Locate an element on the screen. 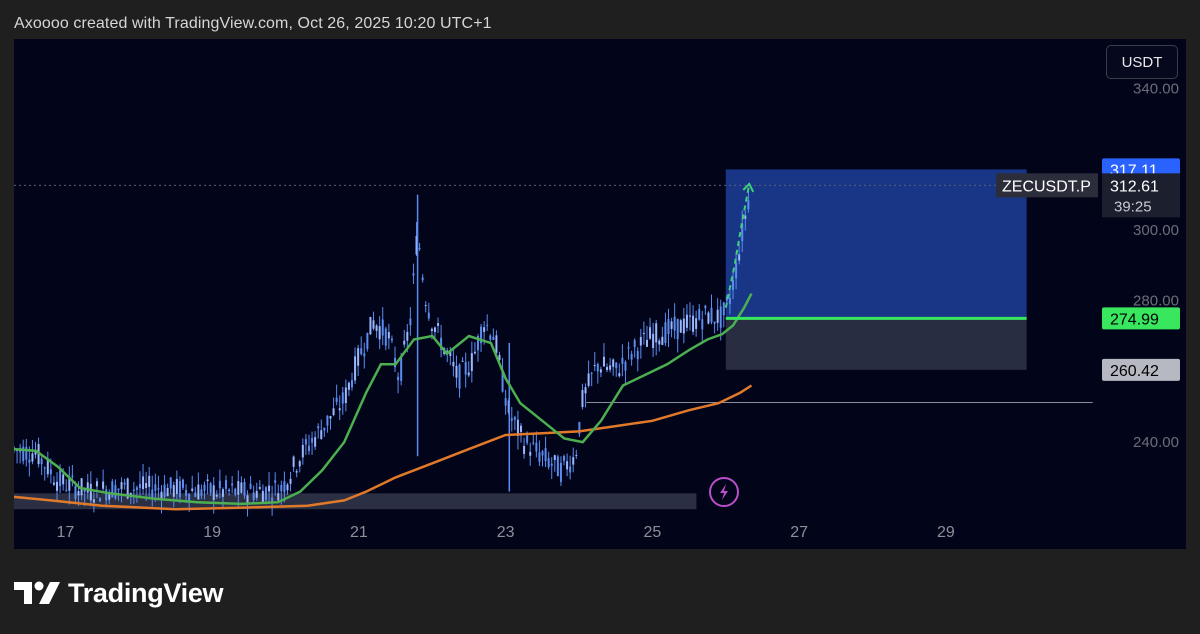 The height and width of the screenshot is (634, 1200). lightning-icon is located at coordinates (724, 492).